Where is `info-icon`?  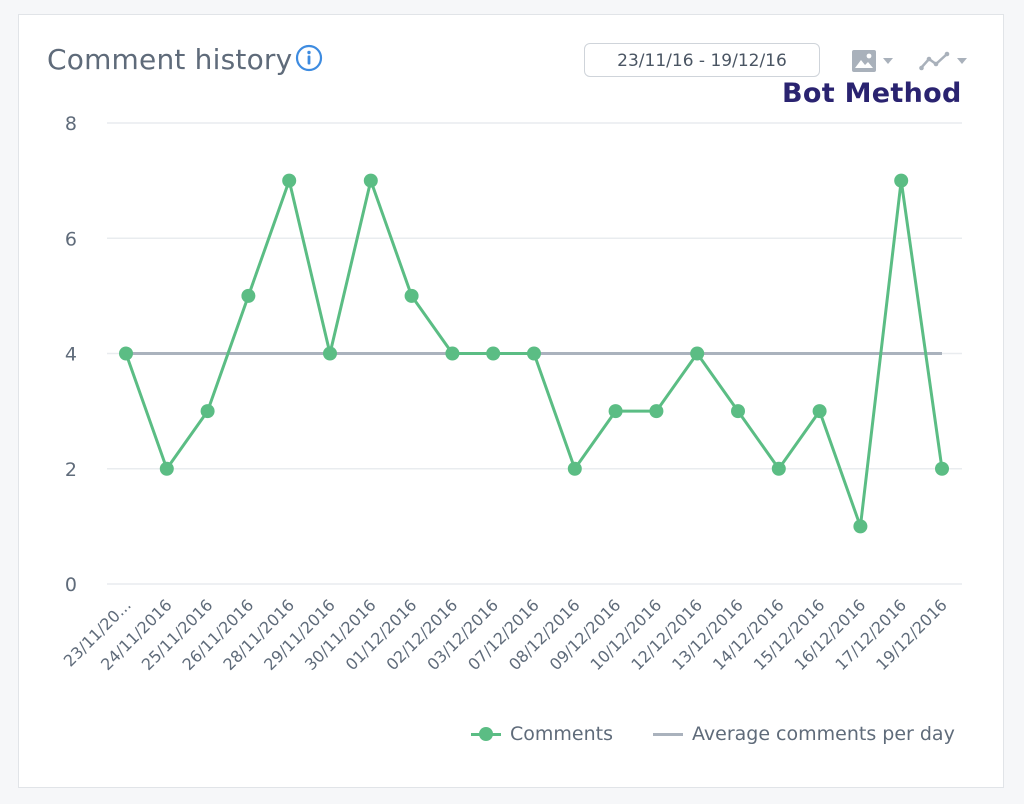 info-icon is located at coordinates (309, 58).